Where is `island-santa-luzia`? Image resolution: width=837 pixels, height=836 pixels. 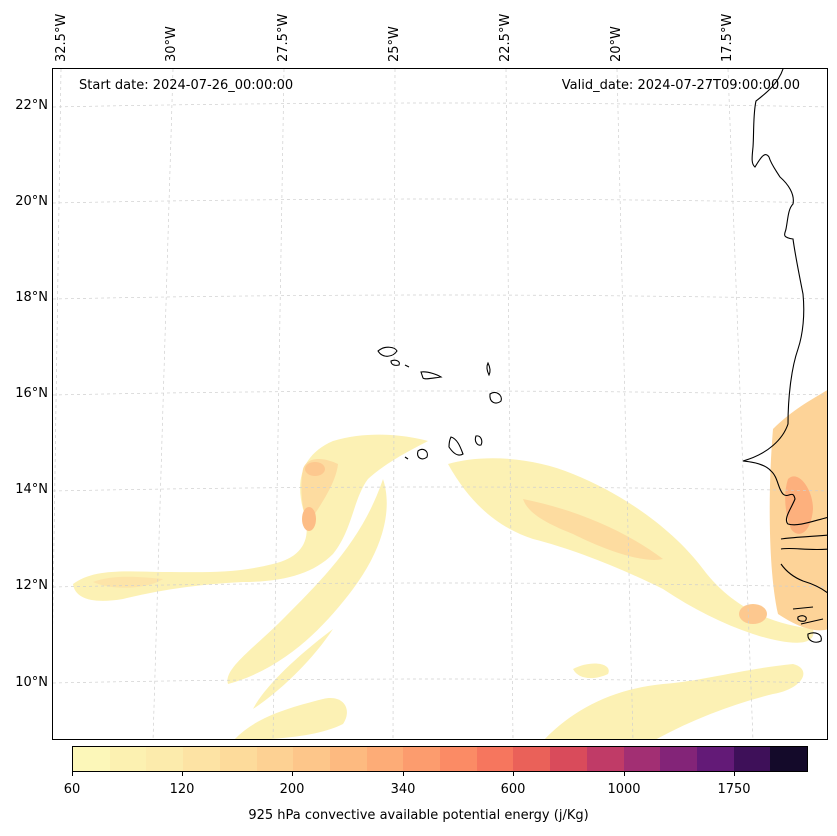 island-santa-luzia is located at coordinates (407, 366).